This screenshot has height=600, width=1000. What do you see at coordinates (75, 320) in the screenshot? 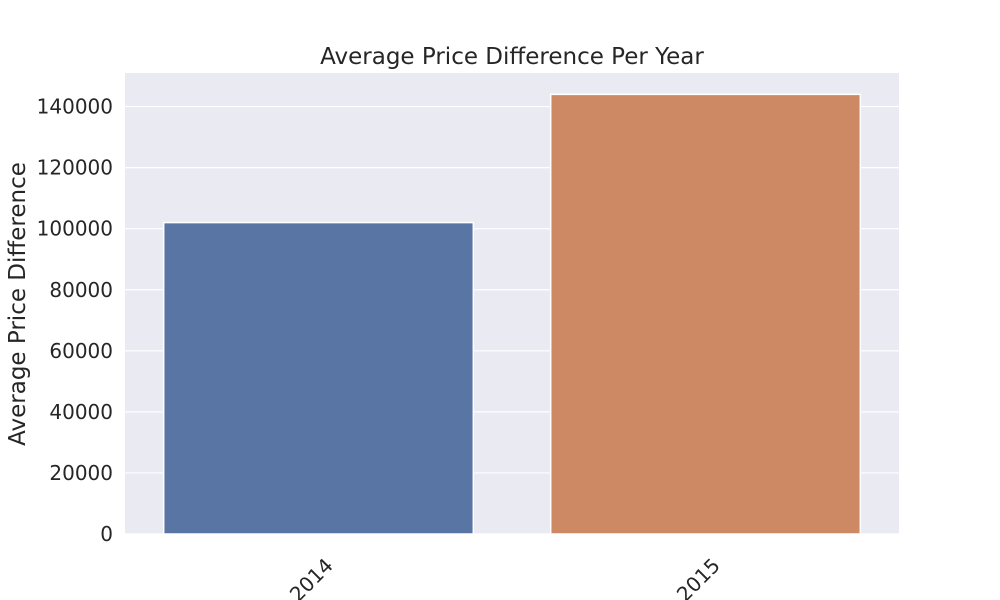
I see `y-tick-labels: 0 20000 40000 60000 80000 100000 120000 140000` at bounding box center [75, 320].